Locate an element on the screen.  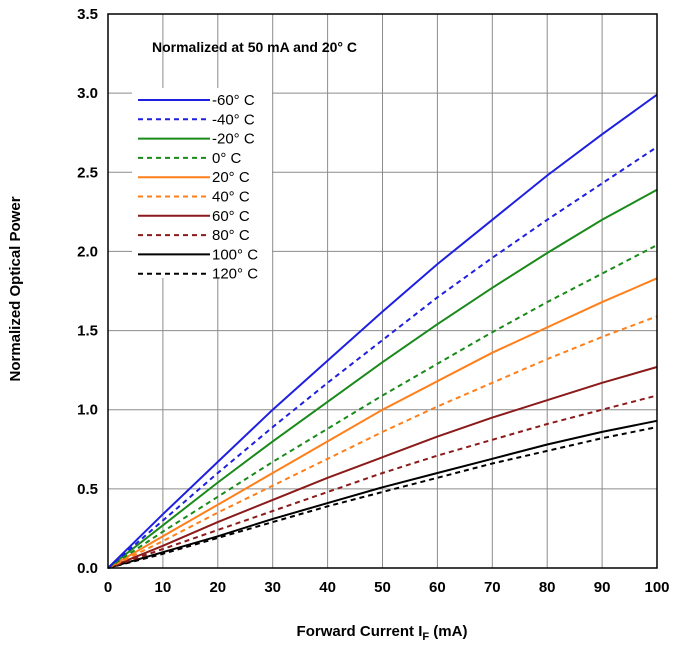
y-tick-label: 0.5 is located at coordinates (87, 489).